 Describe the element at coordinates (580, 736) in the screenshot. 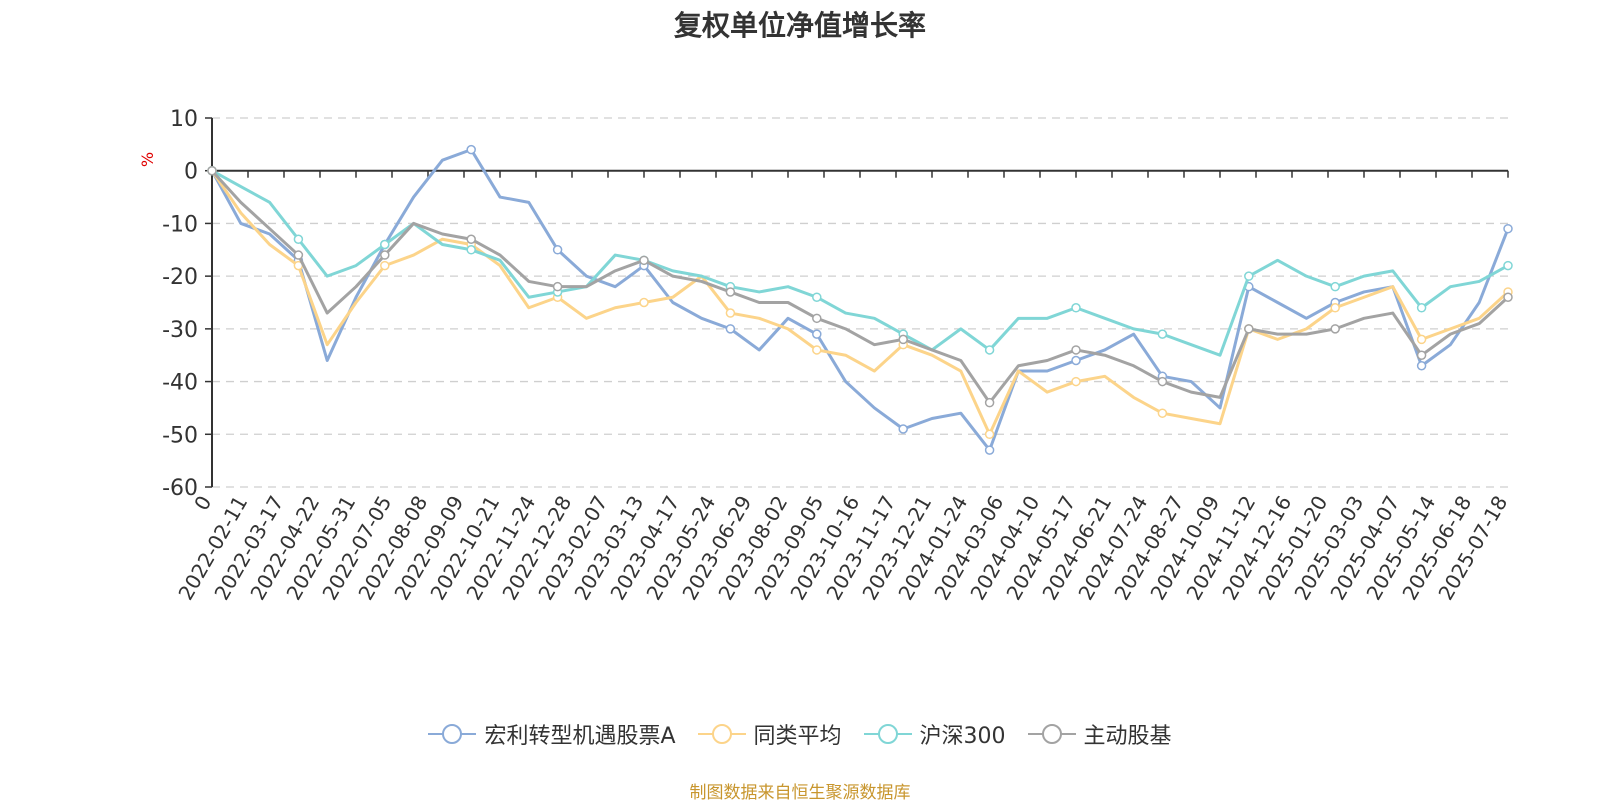

I see `legend-label: 宏利转型机遇股票A` at that location.